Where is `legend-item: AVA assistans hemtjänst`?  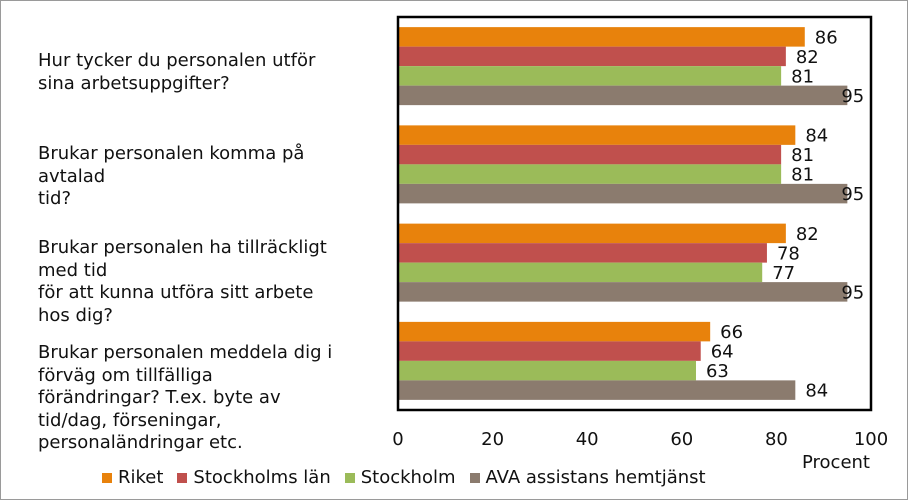
legend-item: AVA assistans hemtjänst is located at coordinates (587, 477).